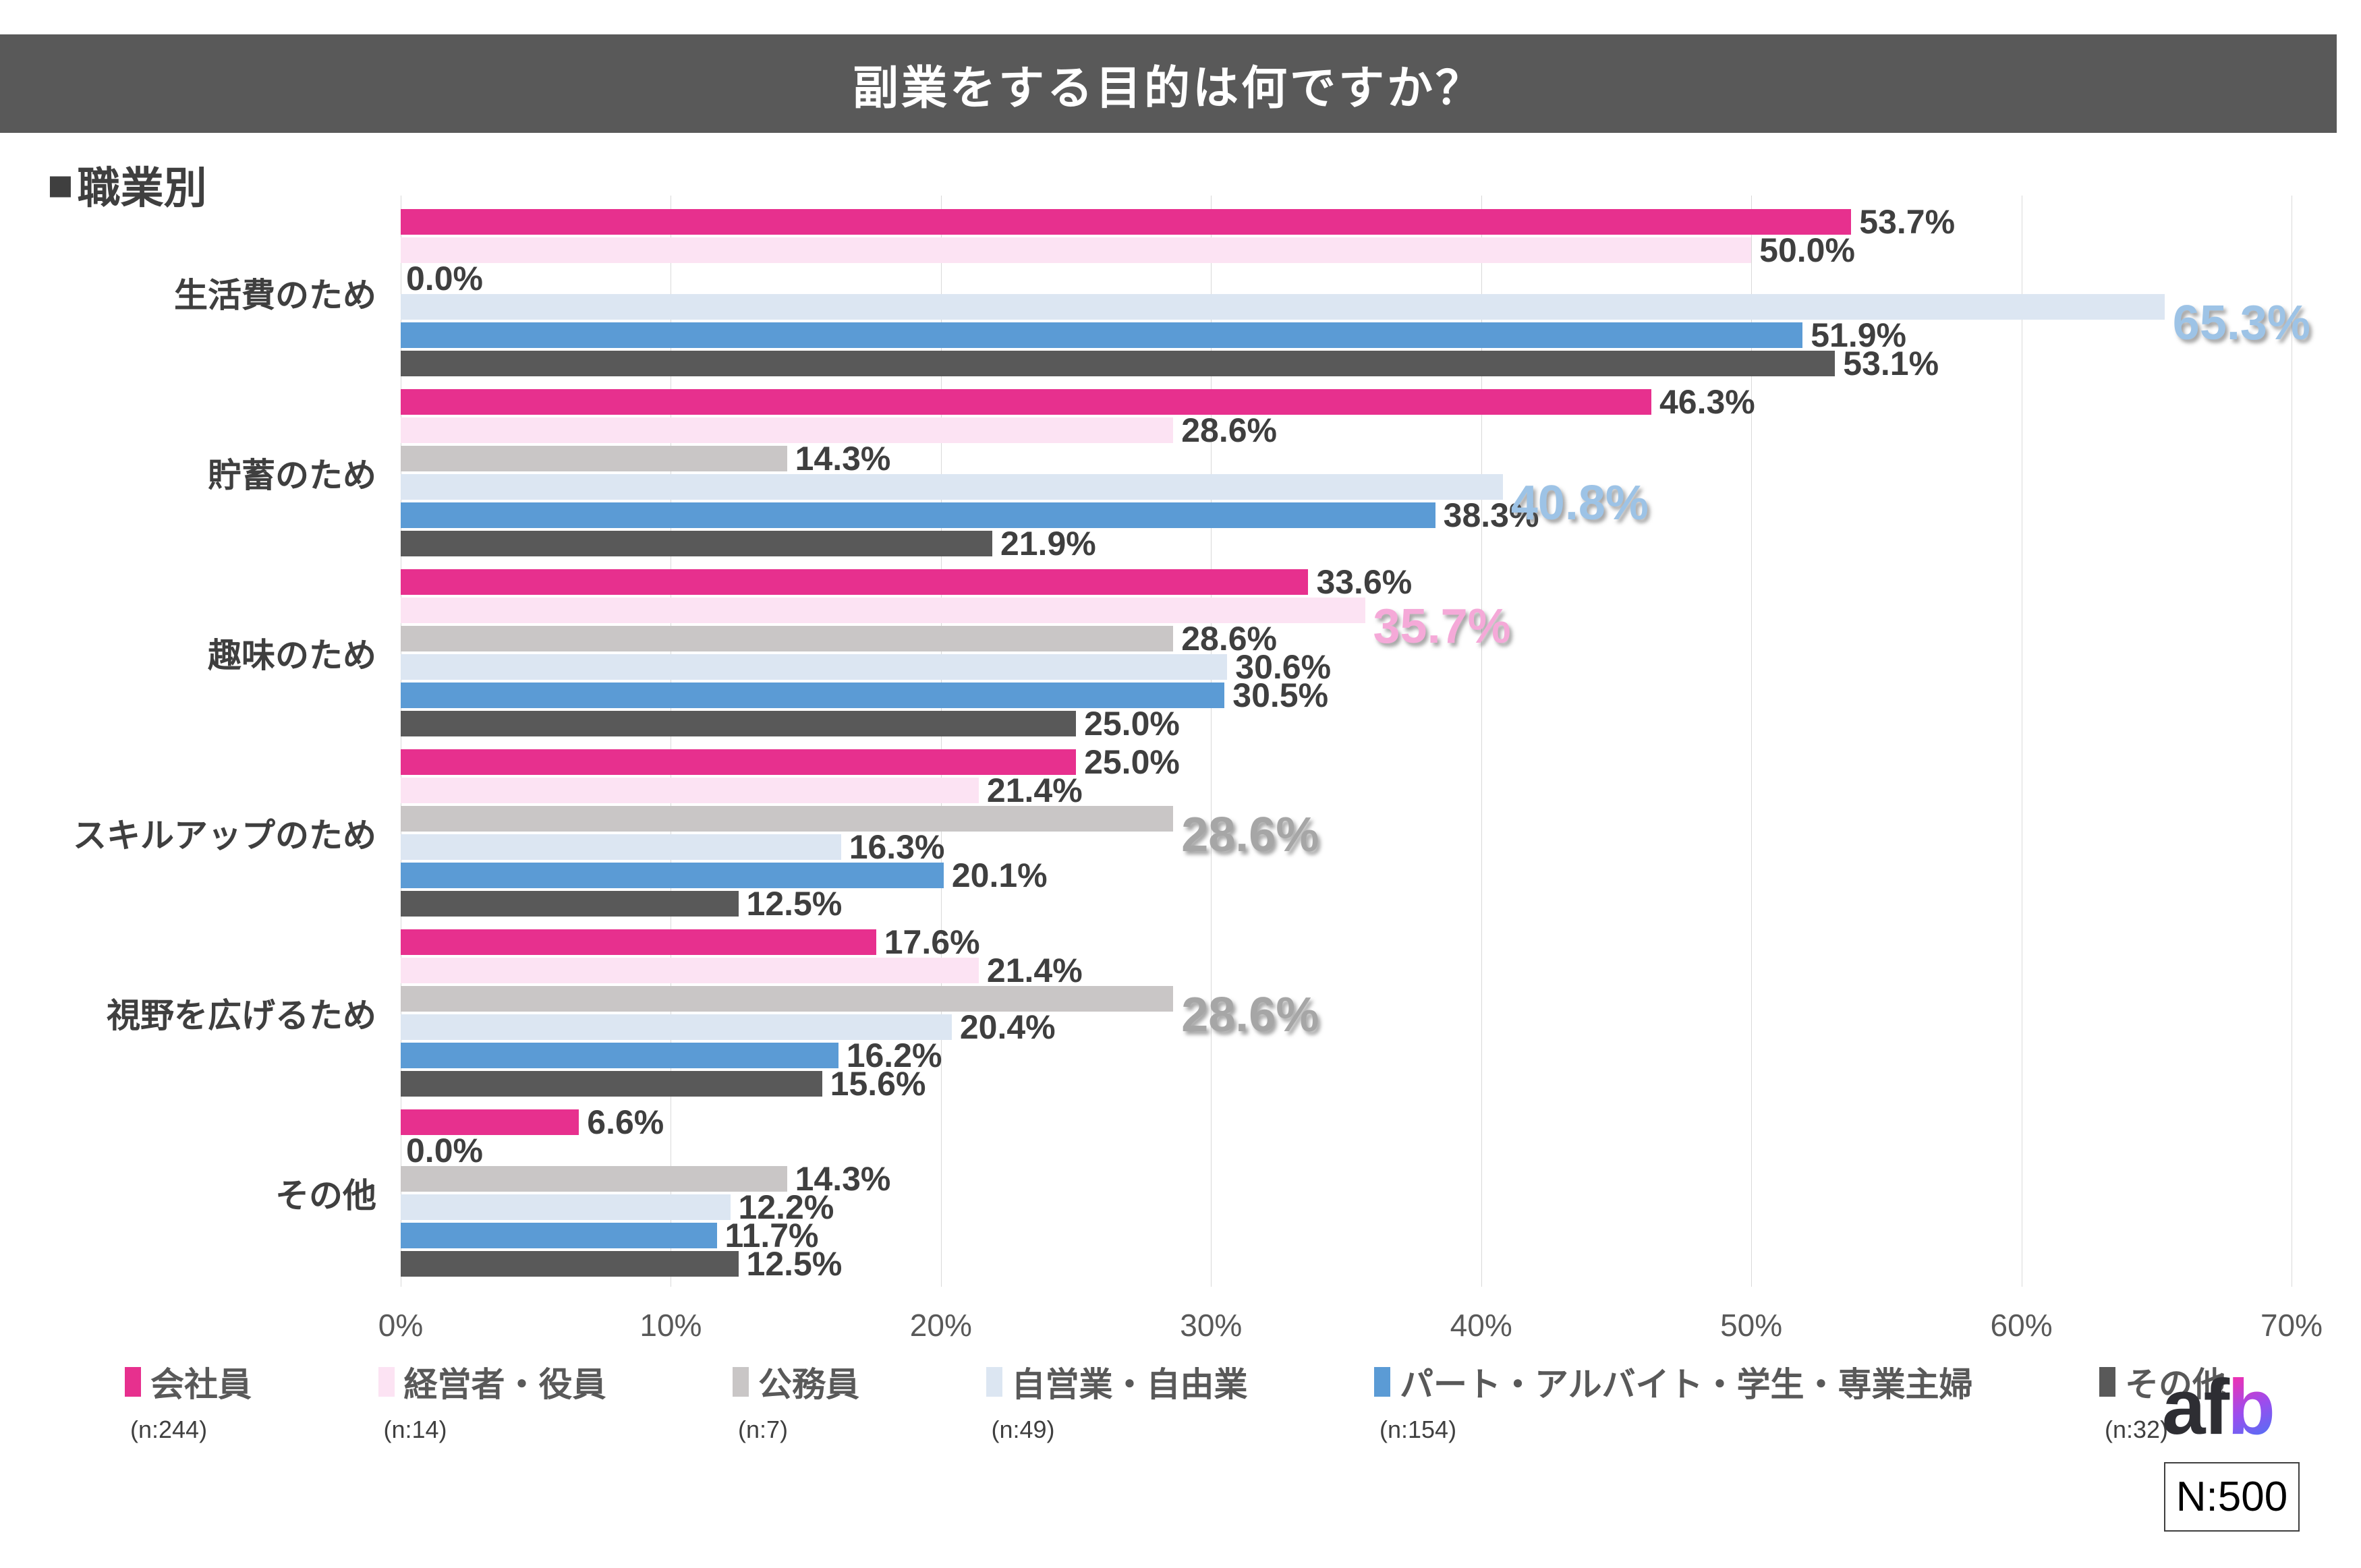 Image resolution: width=2361 pixels, height=1568 pixels. I want to click on category-label: 視野を広げるため, so click(242, 1016).